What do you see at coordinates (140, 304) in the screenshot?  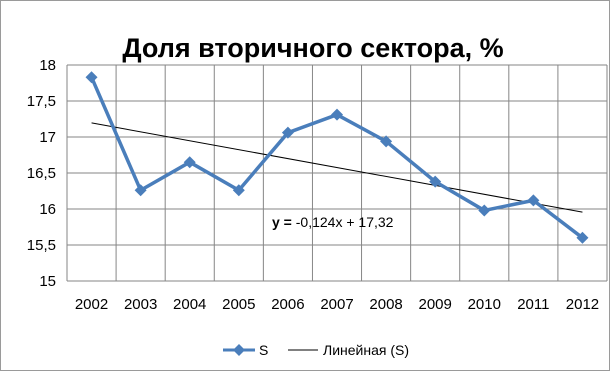 I see `x-tick-label: 2003` at bounding box center [140, 304].